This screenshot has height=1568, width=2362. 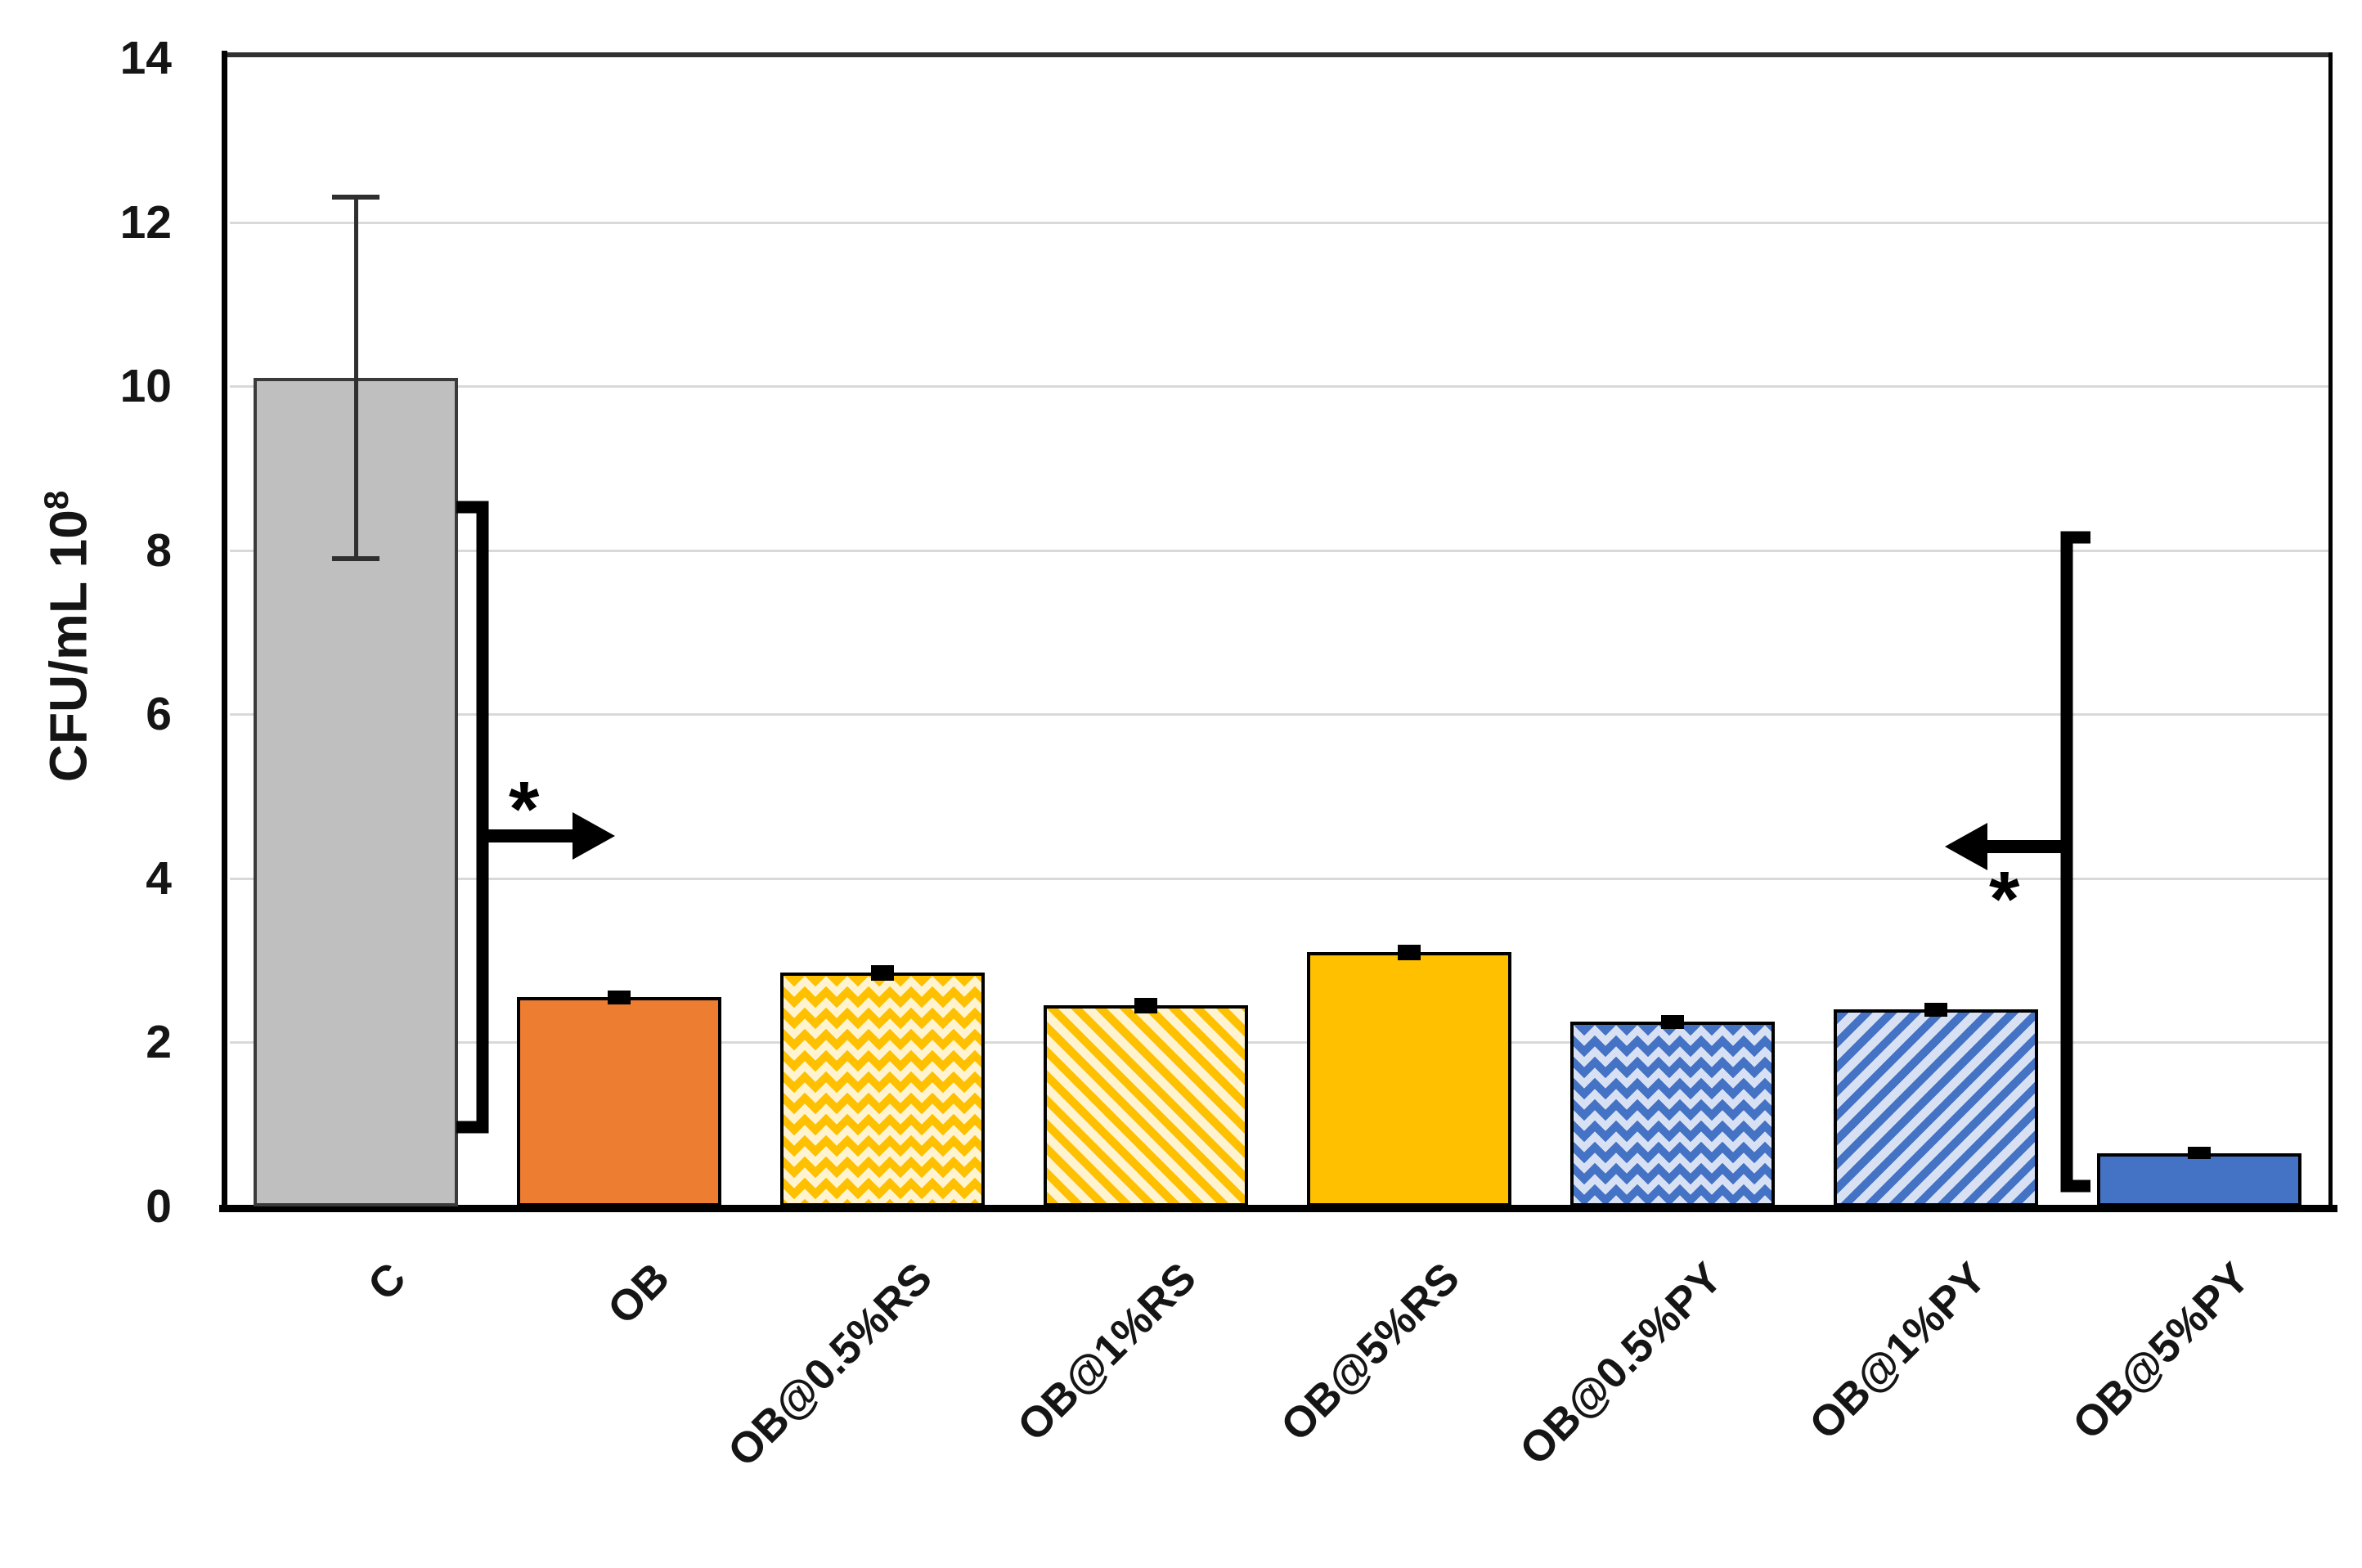 What do you see at coordinates (524, 809) in the screenshot?
I see `significance-asterisk-left: *` at bounding box center [524, 809].